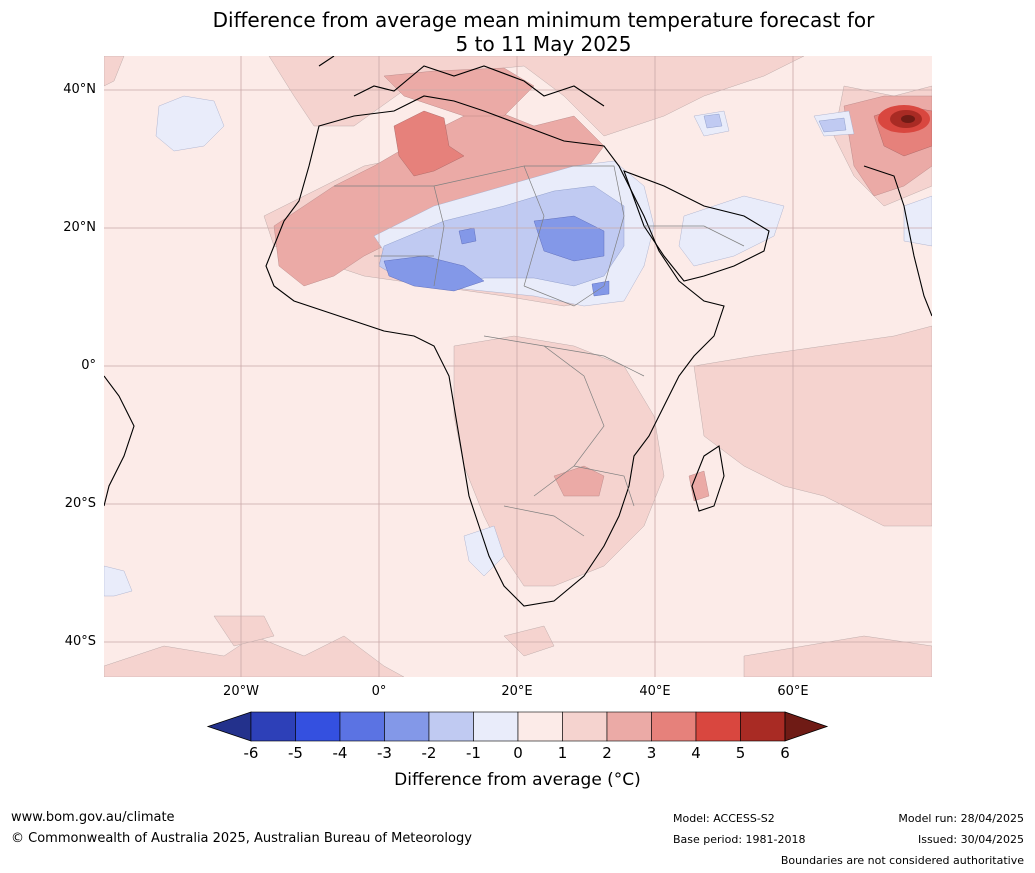 The height and width of the screenshot is (873, 1035). What do you see at coordinates (904, 119) in the screenshot?
I see `anomaly-hotspot` at bounding box center [904, 119].